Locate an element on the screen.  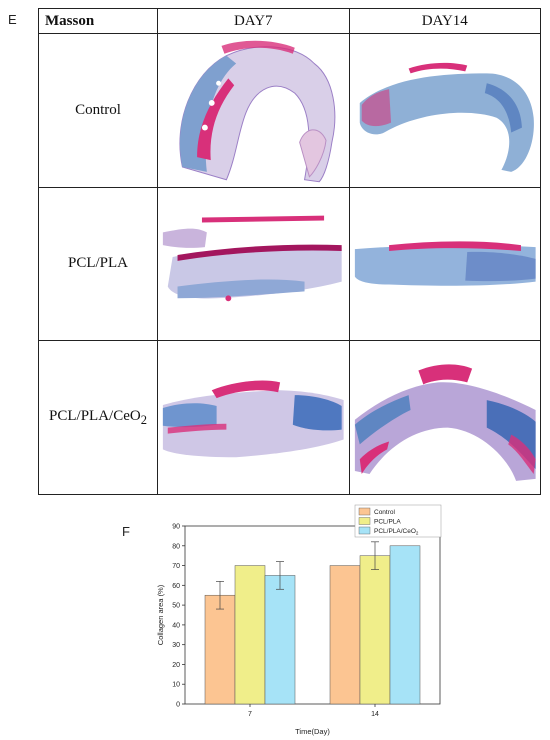
plot-frame is located at coordinates (312, 615).